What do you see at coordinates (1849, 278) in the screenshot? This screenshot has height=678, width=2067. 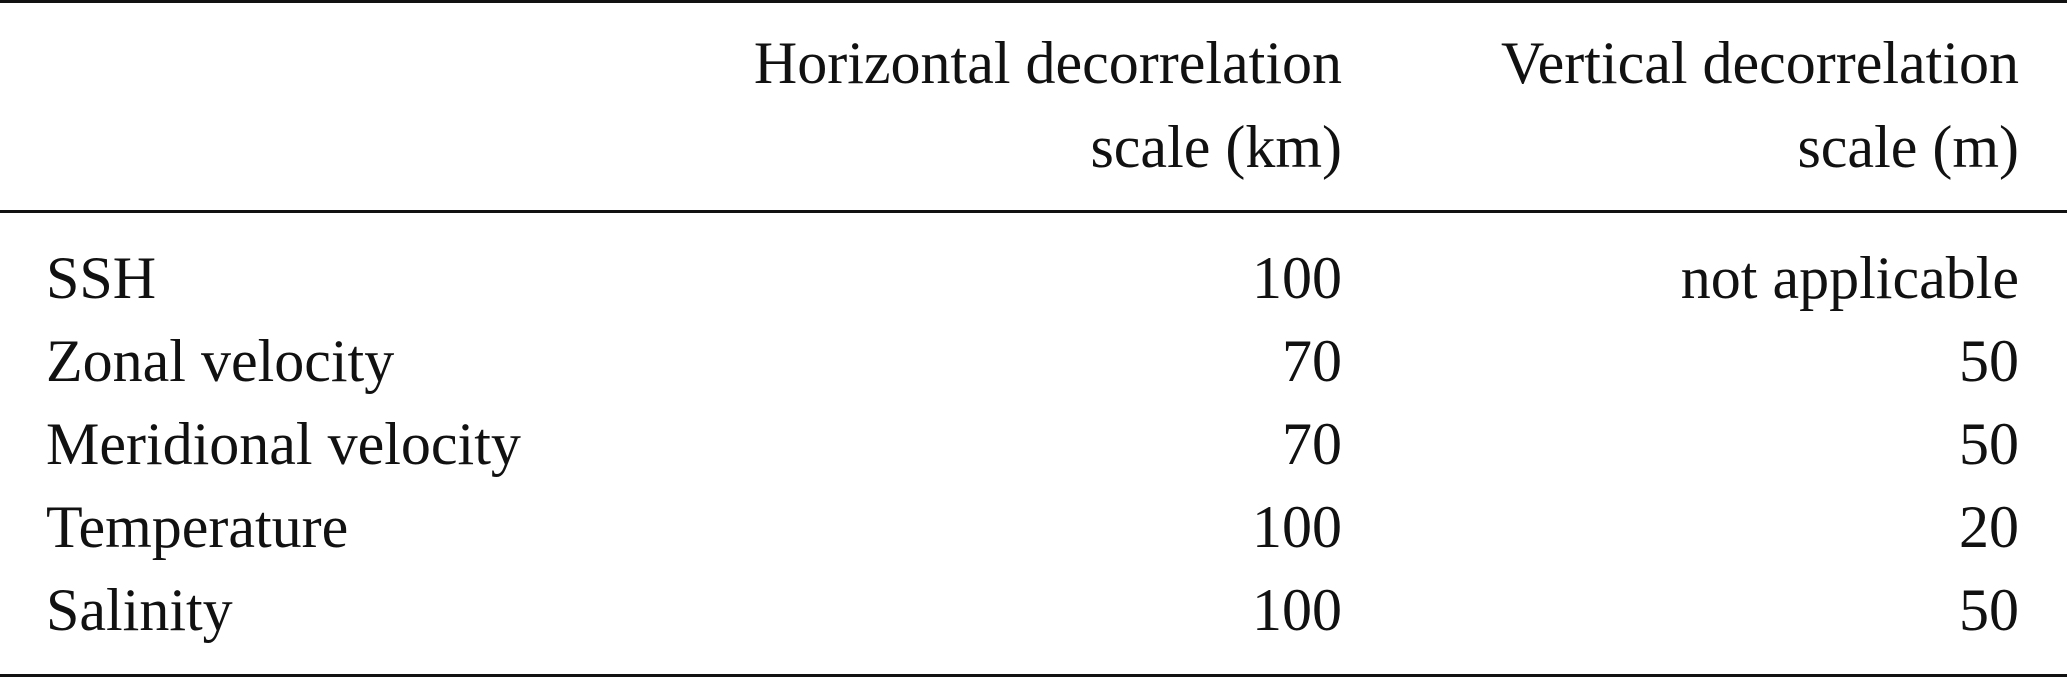 I see `vertical-scale-value: not applicable` at bounding box center [1849, 278].